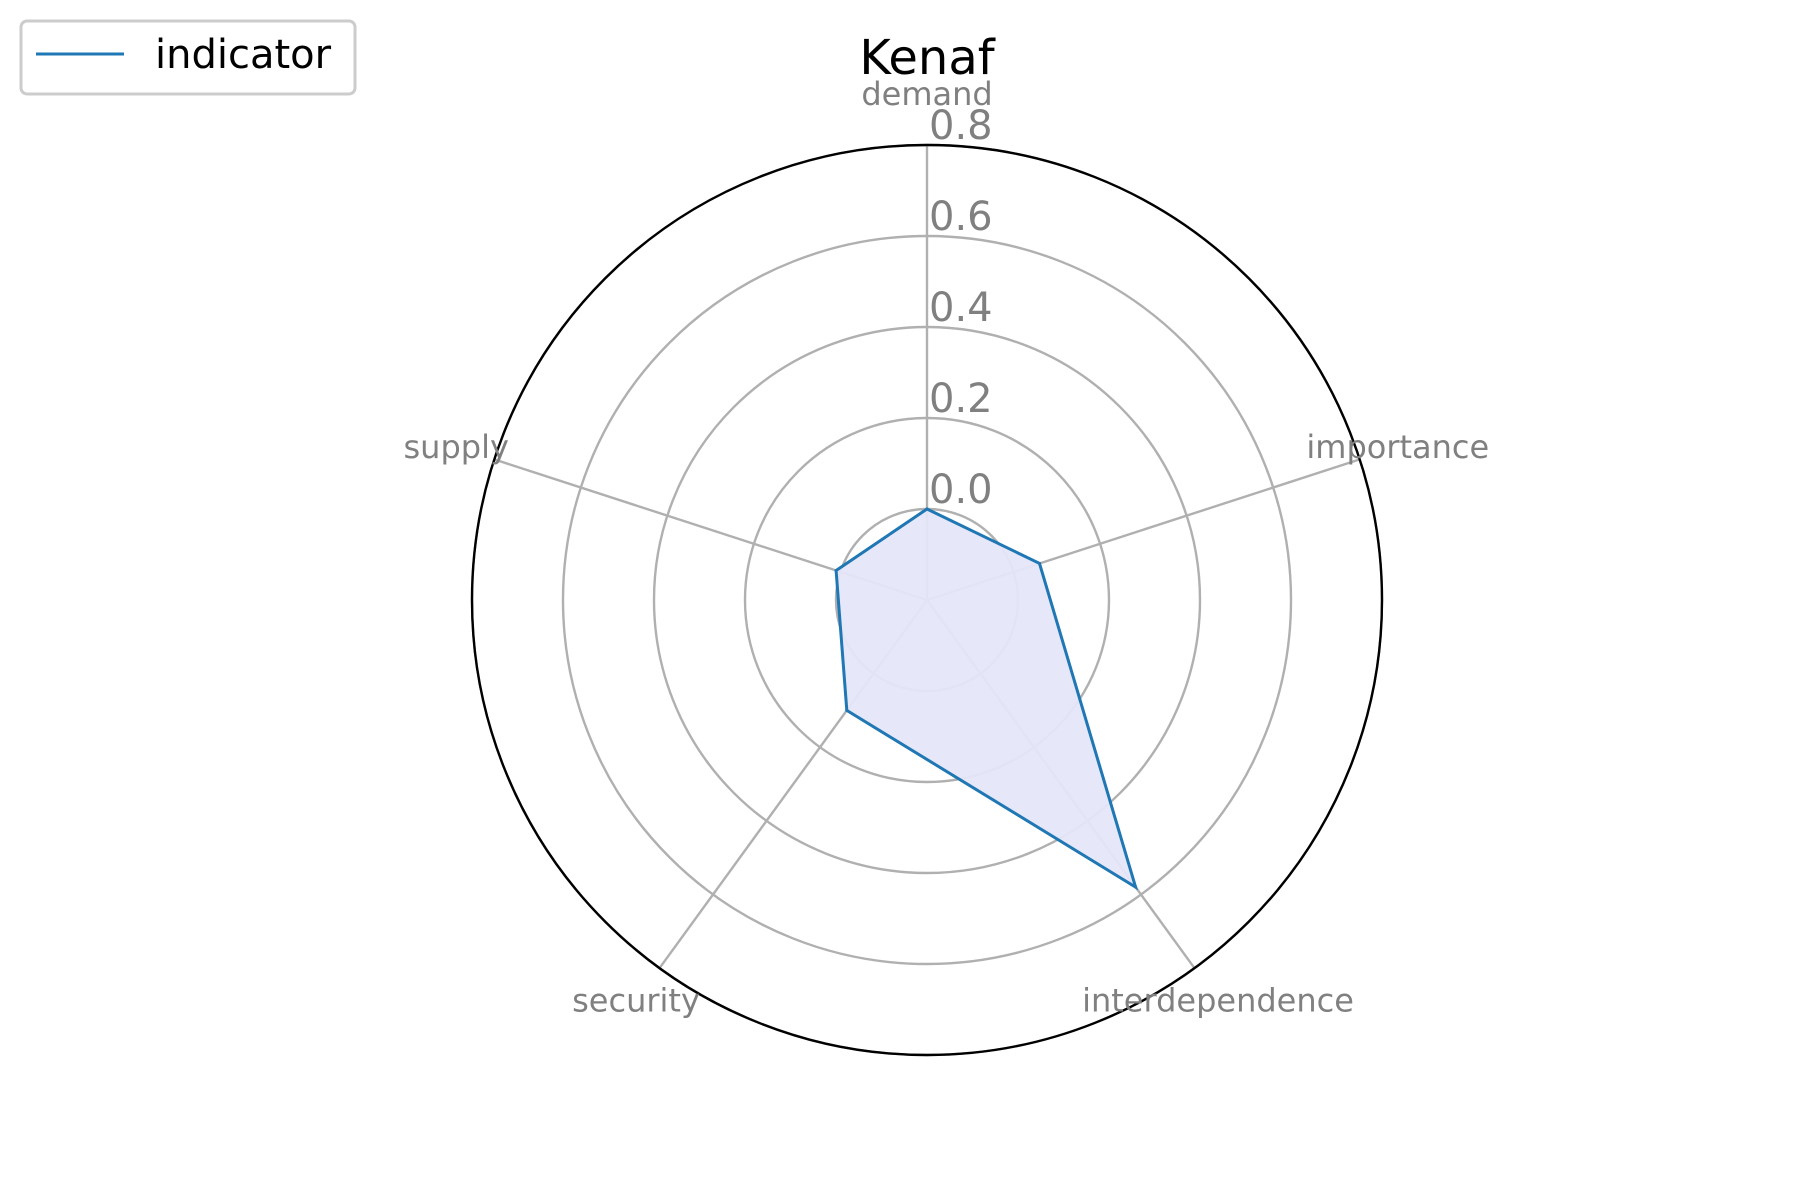  Describe the element at coordinates (961, 399) in the screenshot. I see `r-tick-label-1: 0.2` at that location.